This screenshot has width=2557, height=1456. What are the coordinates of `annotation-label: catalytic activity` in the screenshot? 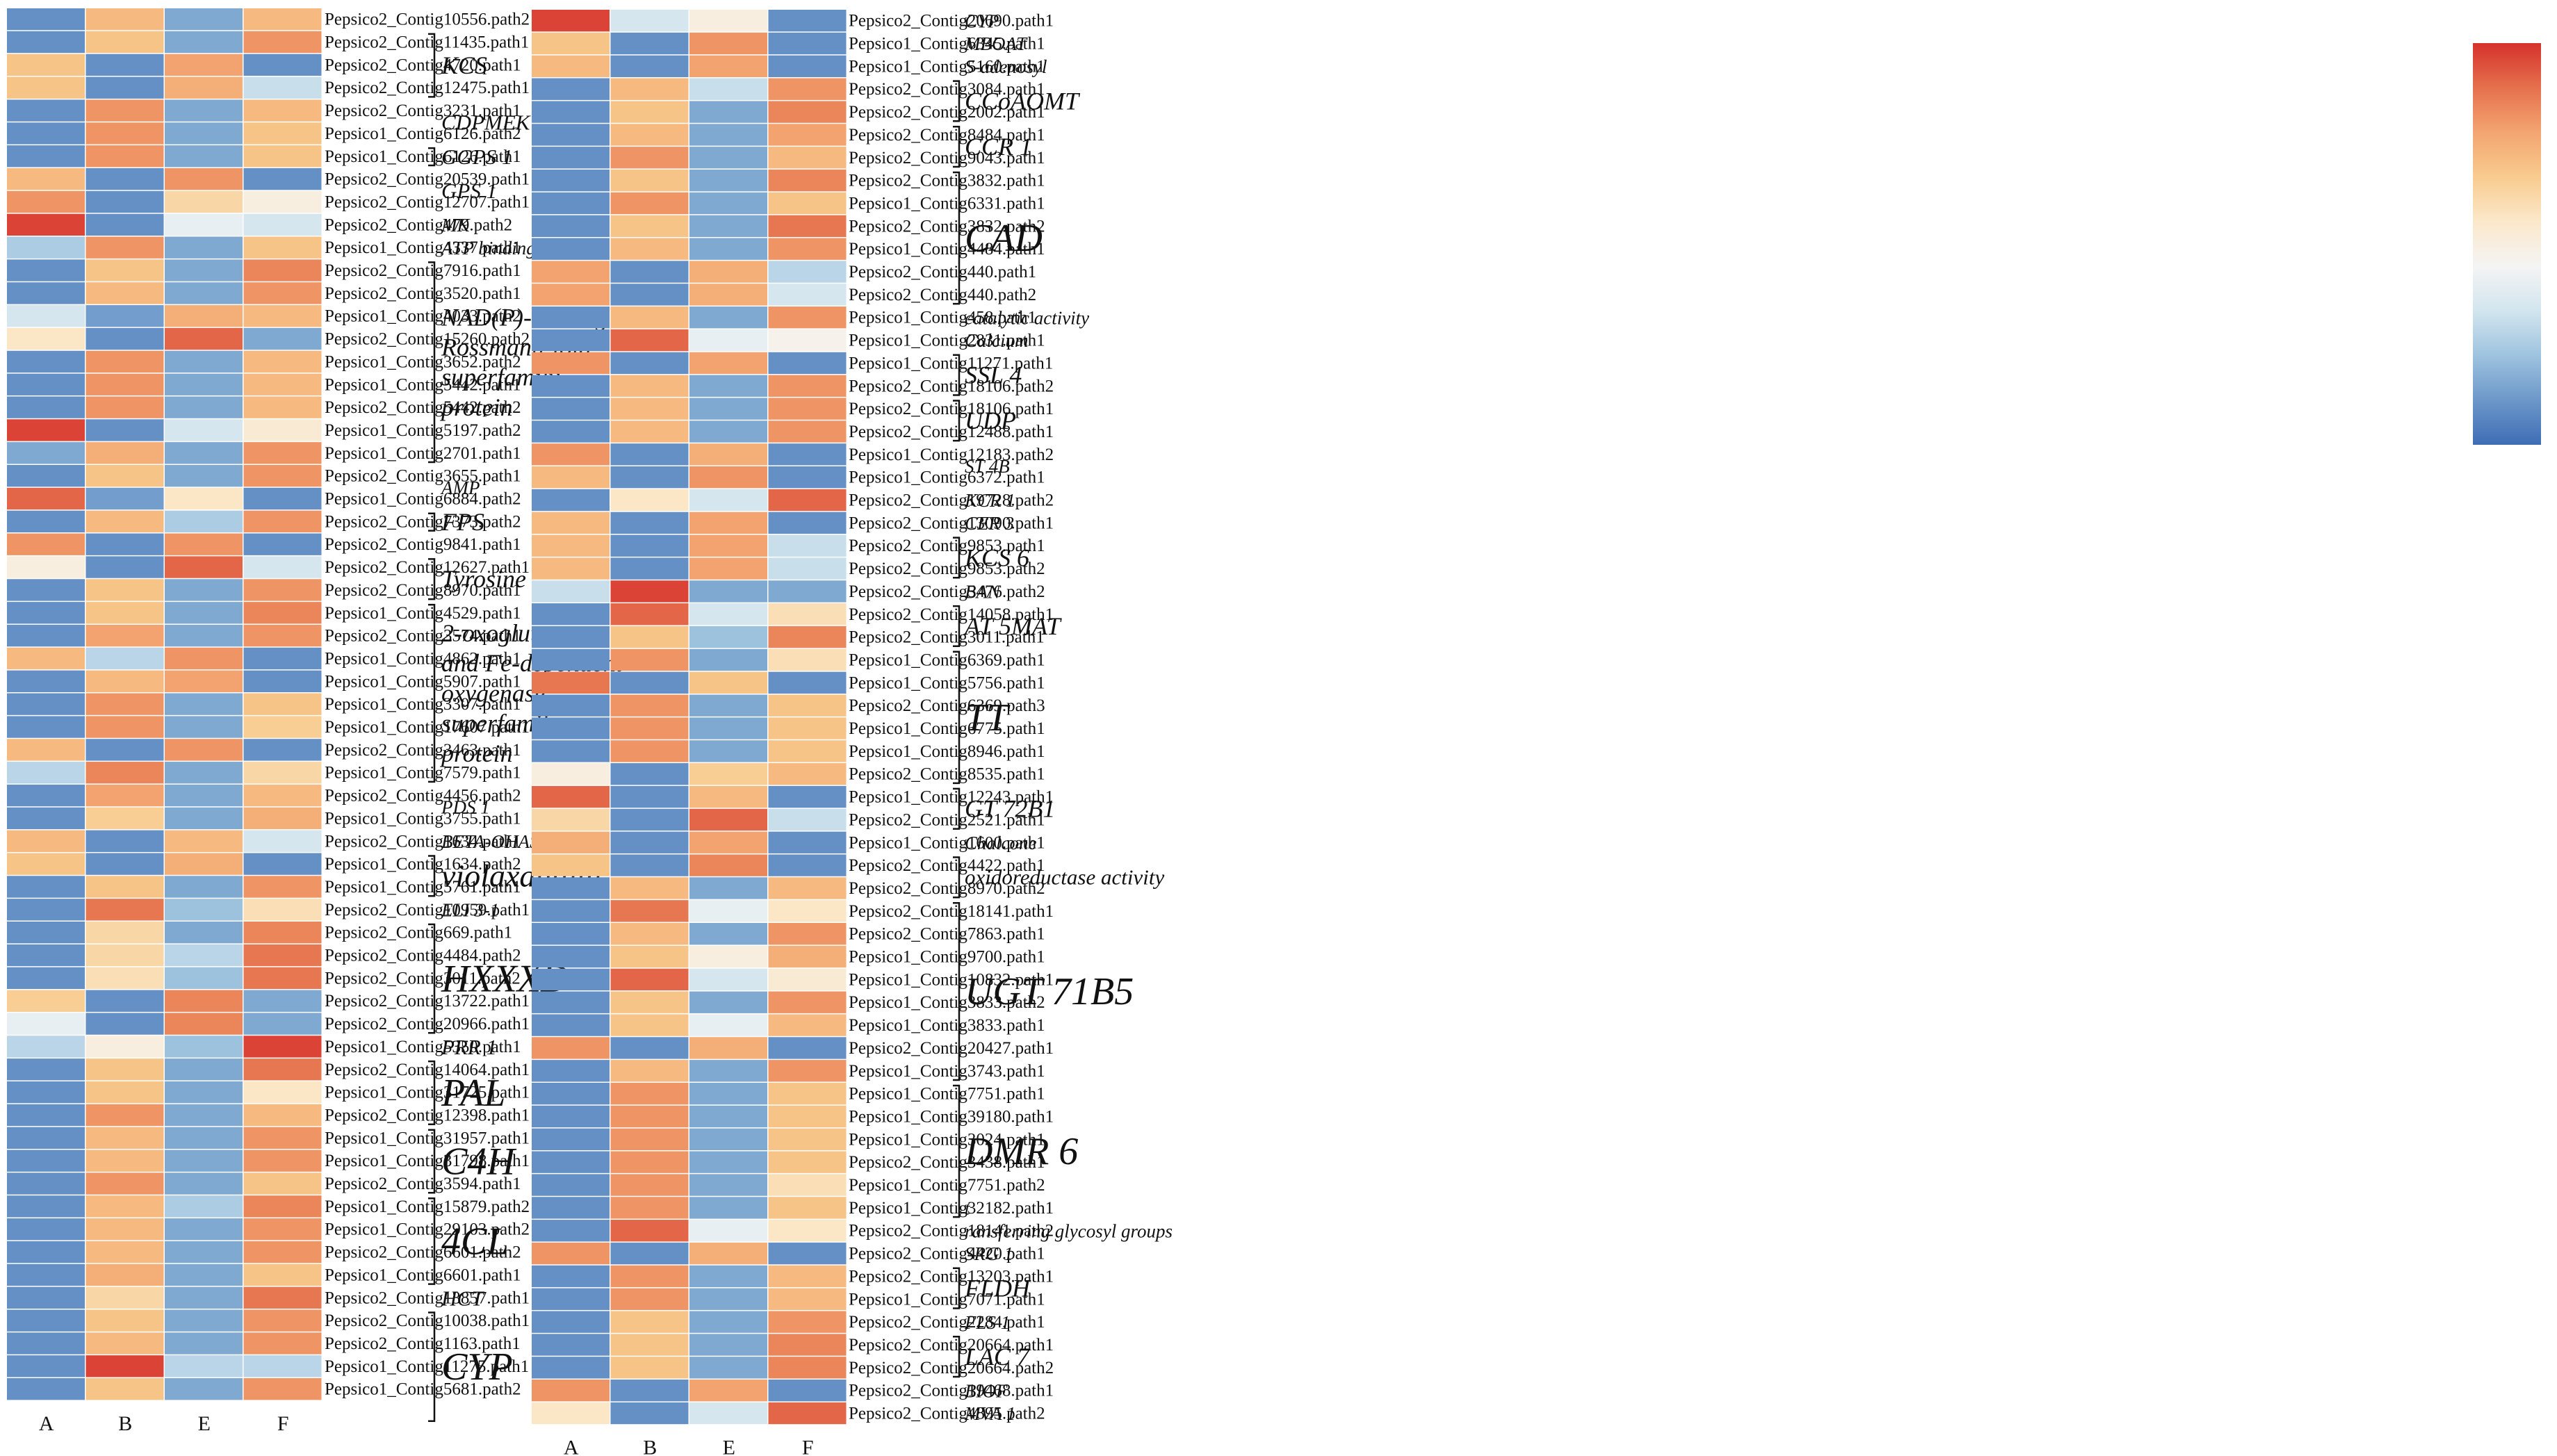 It's located at (1027, 317).